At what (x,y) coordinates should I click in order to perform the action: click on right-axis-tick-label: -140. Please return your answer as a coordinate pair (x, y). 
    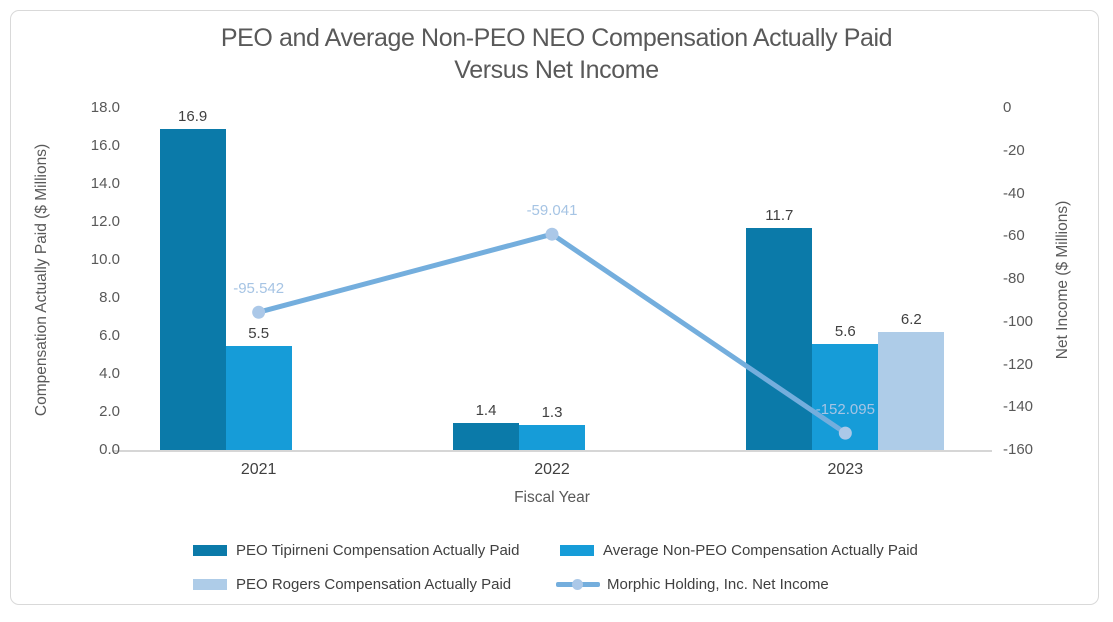
    Looking at the image, I should click on (1018, 407).